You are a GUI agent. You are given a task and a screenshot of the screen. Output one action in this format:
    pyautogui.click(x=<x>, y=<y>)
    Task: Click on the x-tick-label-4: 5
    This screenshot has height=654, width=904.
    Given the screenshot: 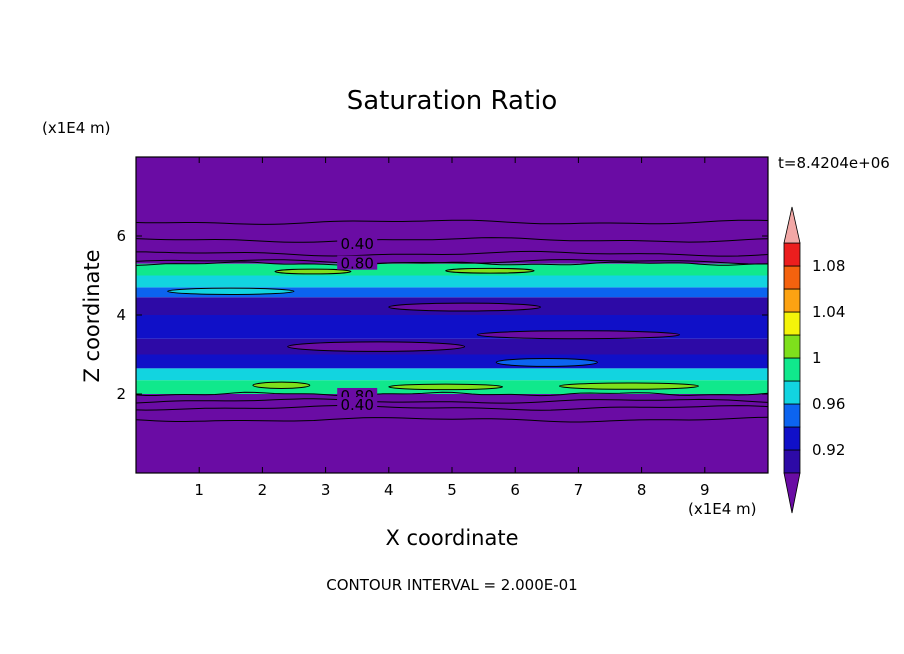 What is the action you would take?
    pyautogui.click(x=452, y=490)
    